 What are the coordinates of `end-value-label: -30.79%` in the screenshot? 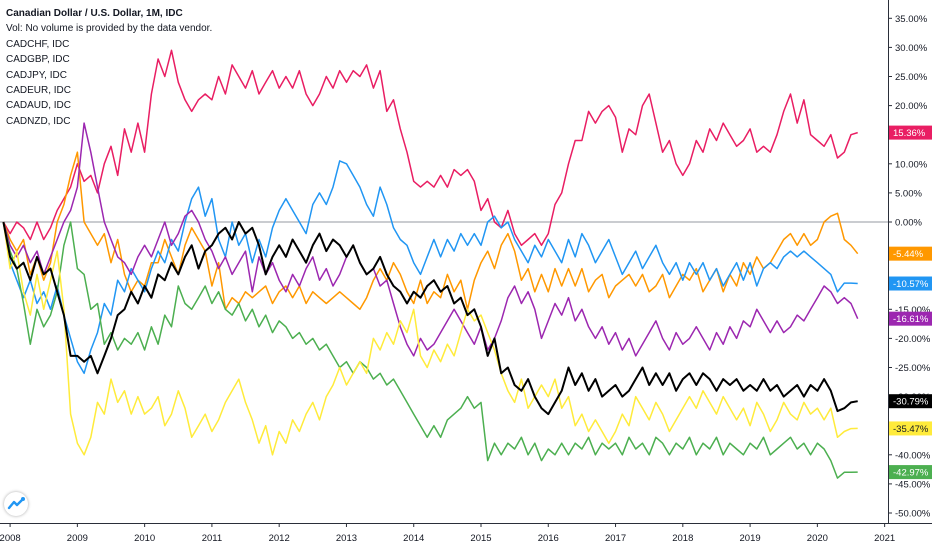 It's located at (911, 402).